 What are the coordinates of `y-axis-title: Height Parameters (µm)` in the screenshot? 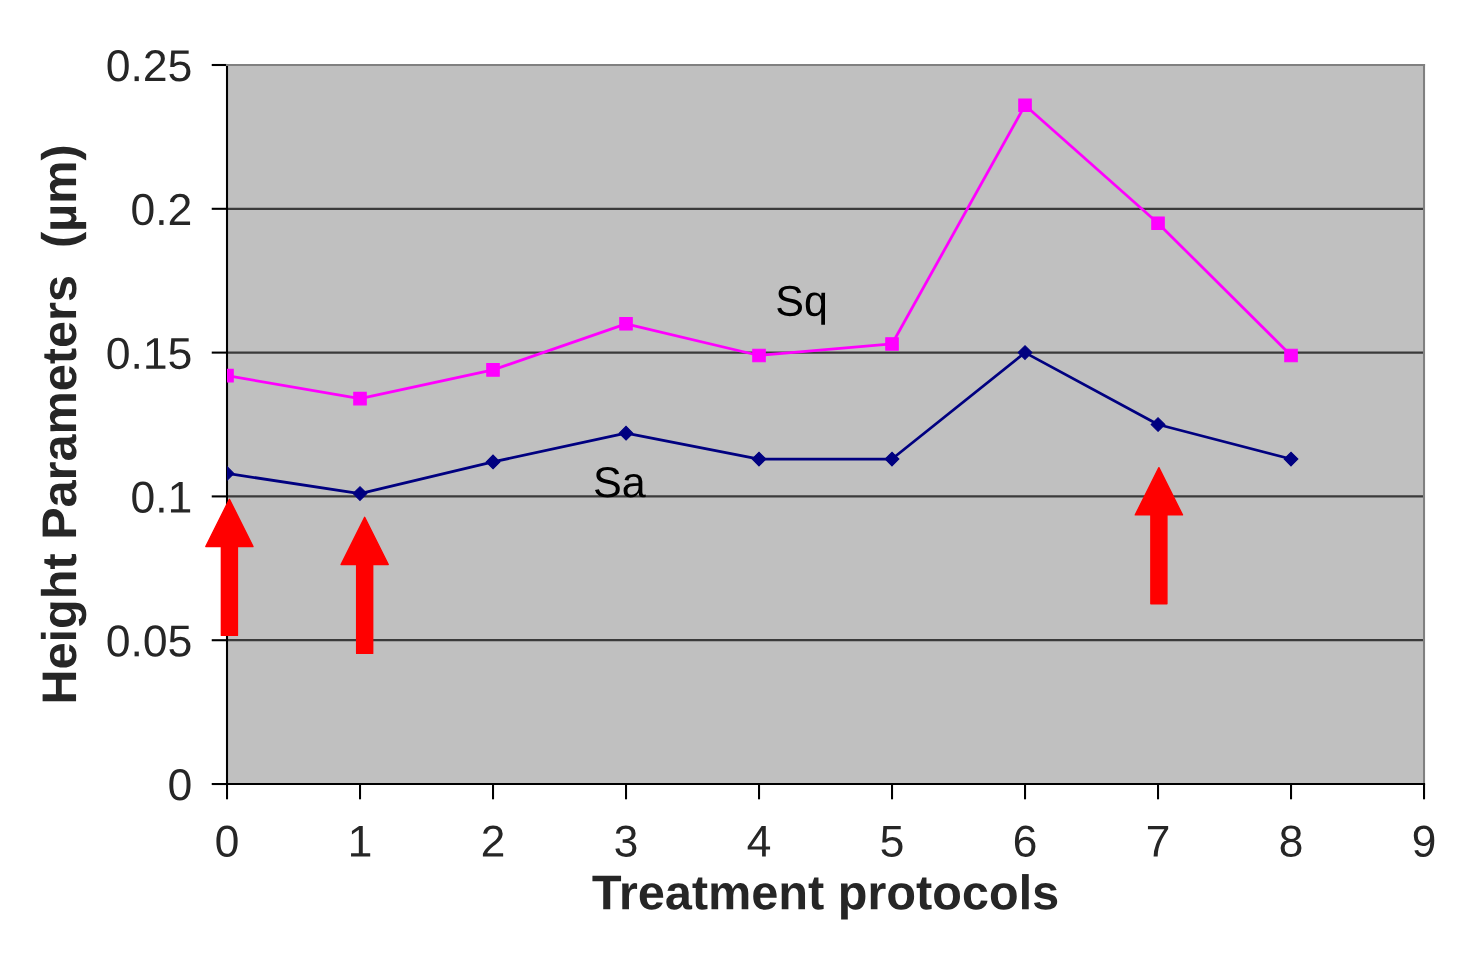 It's located at (63, 424).